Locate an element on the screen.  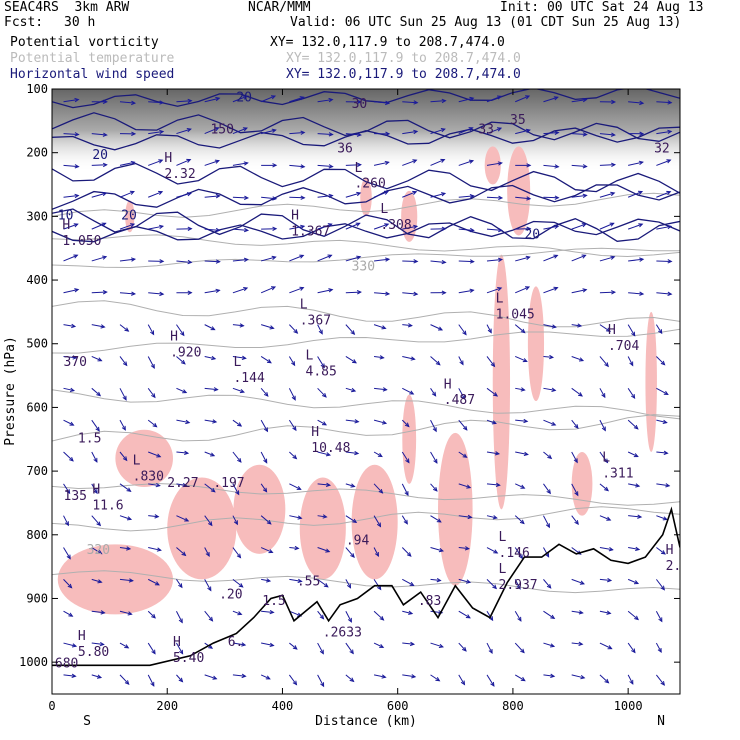
contour-label: 30 is located at coordinates (360, 104).